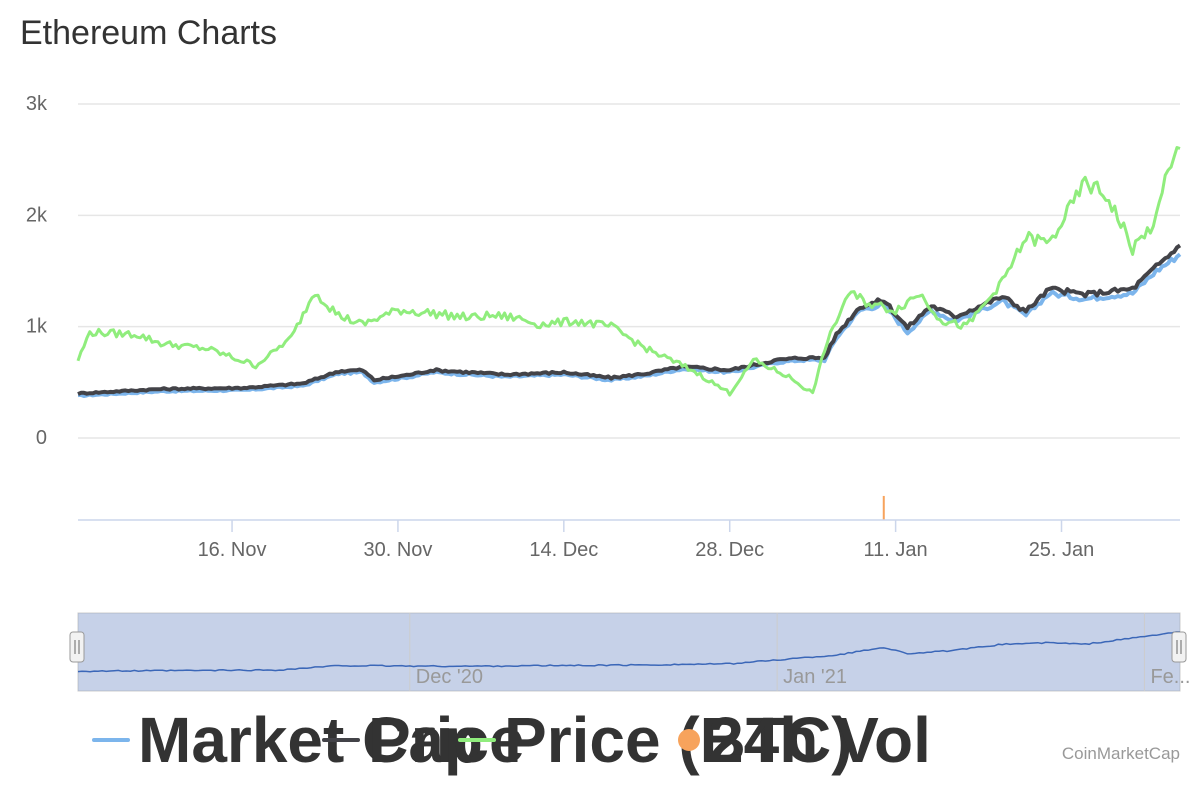  What do you see at coordinates (232, 550) in the screenshot?
I see `x-tick-label: 16. Nov` at bounding box center [232, 550].